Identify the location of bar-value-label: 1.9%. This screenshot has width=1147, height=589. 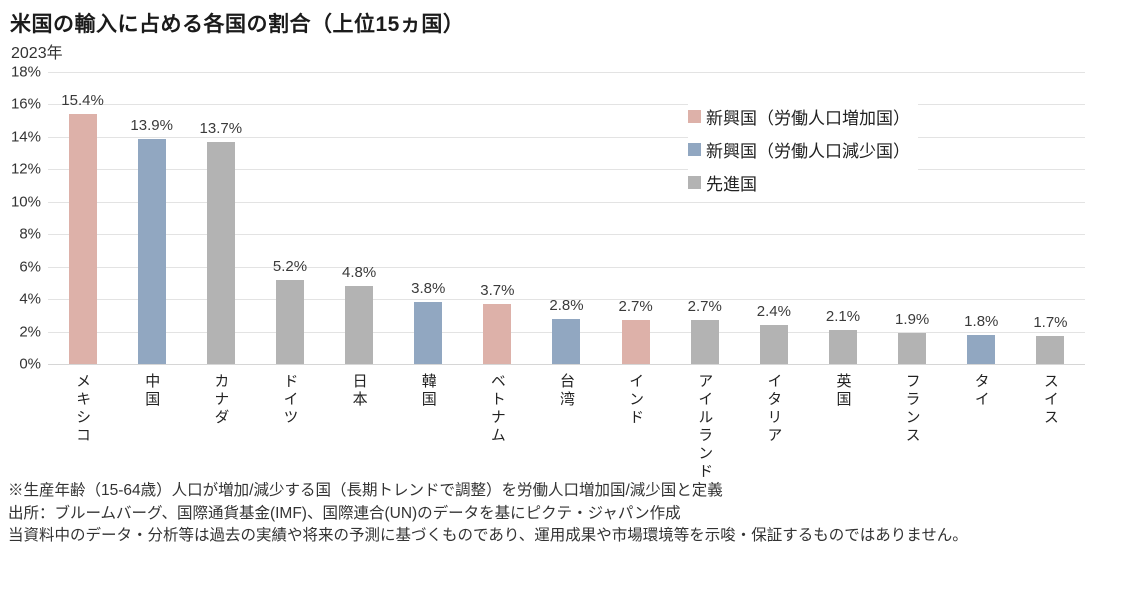
(912, 320).